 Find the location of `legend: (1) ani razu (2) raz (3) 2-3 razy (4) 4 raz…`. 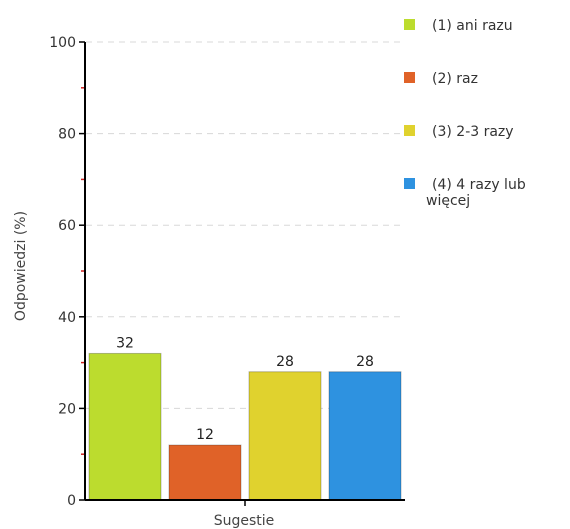

legend: (1) ani razu (2) raz (3) 2-3 razy (4) 4 raz… is located at coordinates (465, 113).